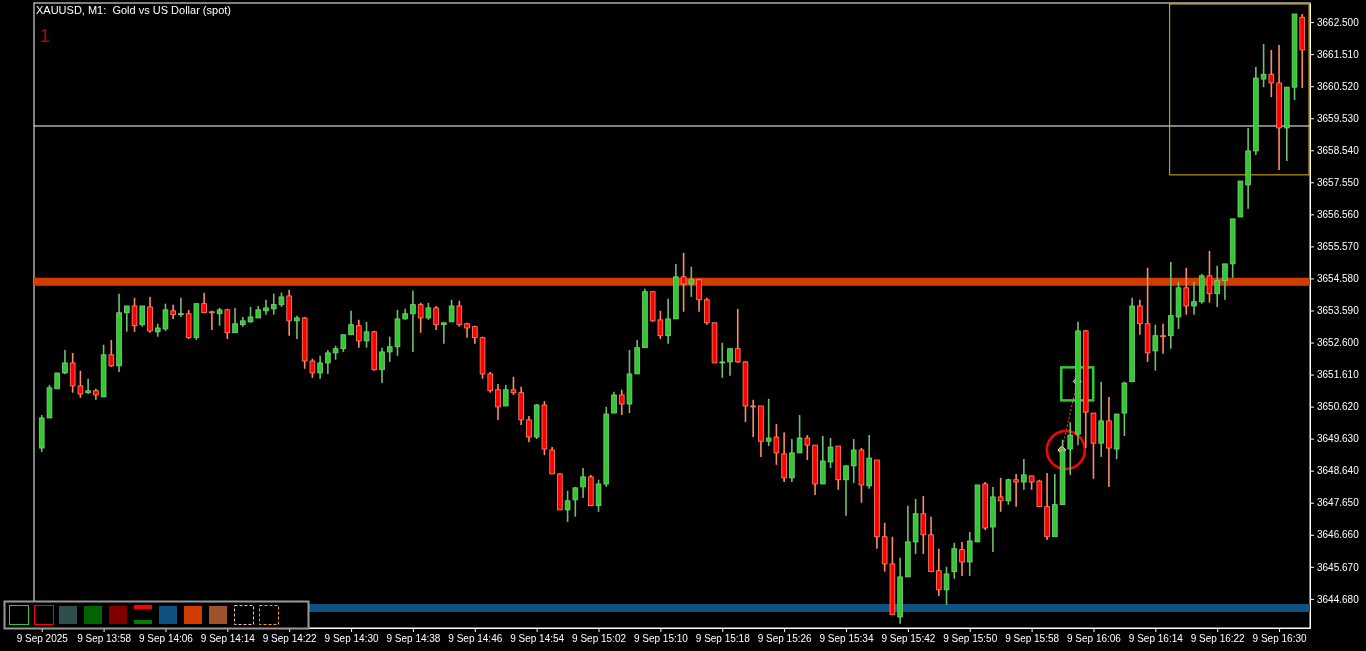 This screenshot has width=1366, height=651. Describe the element at coordinates (1338, 150) in the screenshot. I see `y-tick-label: 3658.540` at that location.